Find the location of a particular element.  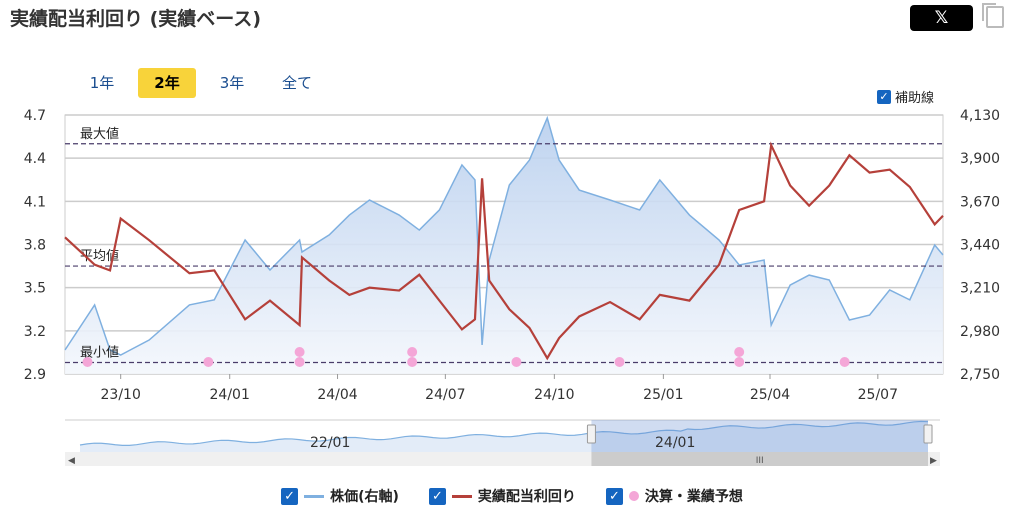

scrollbar-grip-icon: III is located at coordinates (760, 461).